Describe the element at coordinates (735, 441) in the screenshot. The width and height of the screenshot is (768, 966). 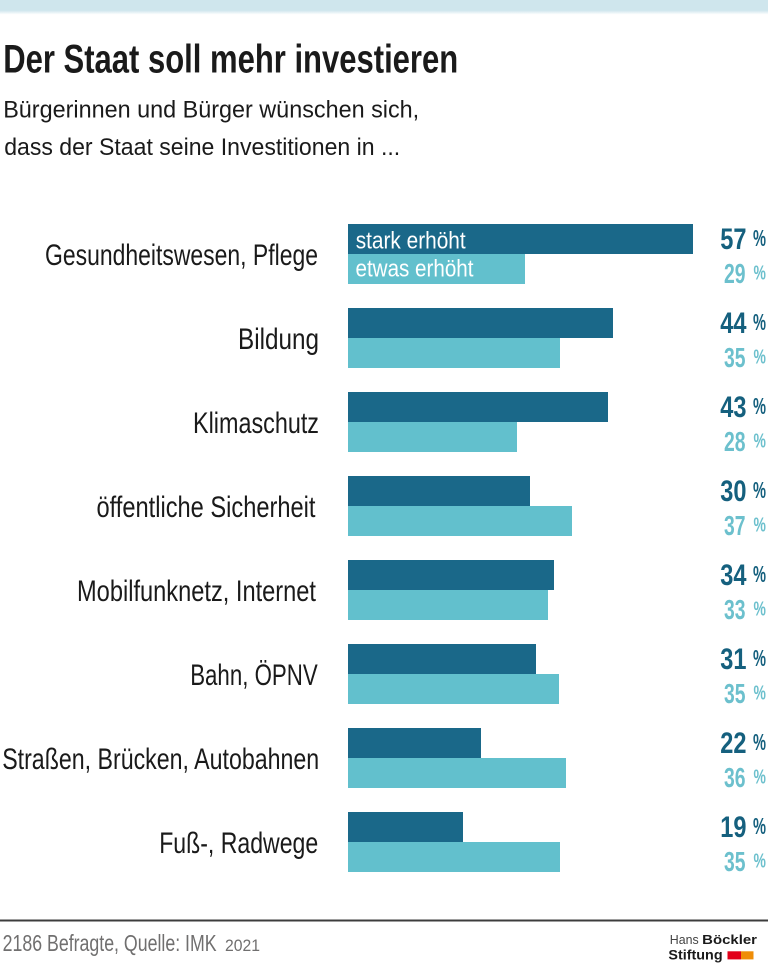
I see `svg-text: 28` at that location.